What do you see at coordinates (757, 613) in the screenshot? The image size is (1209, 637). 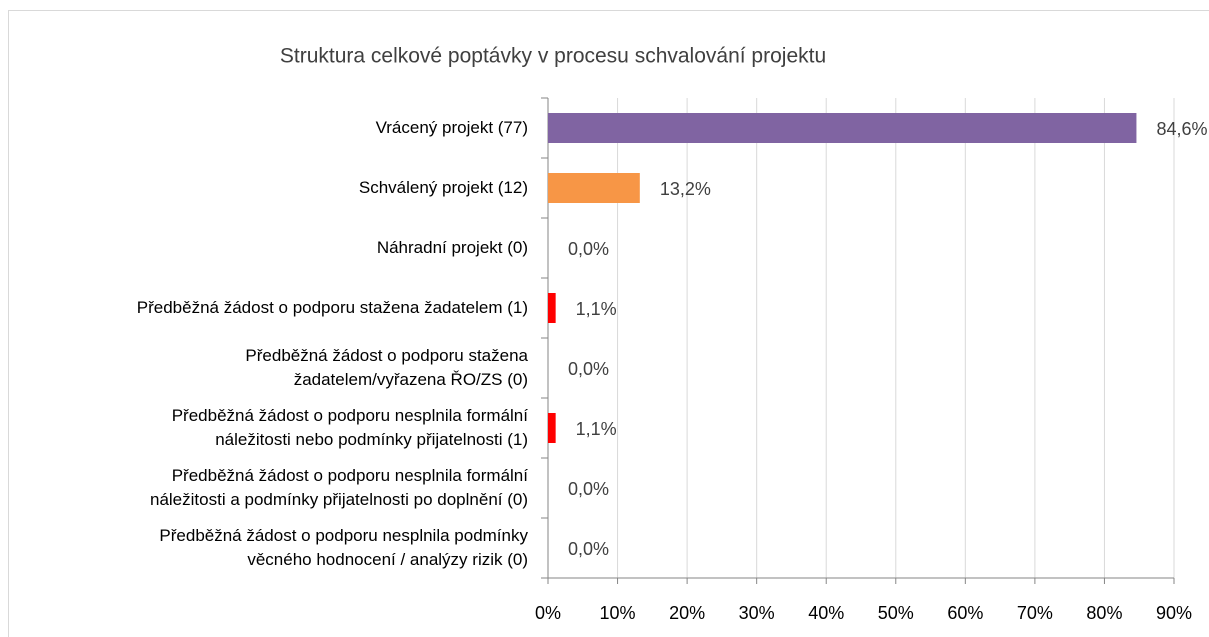 I see `x-tick-label: 30%` at bounding box center [757, 613].